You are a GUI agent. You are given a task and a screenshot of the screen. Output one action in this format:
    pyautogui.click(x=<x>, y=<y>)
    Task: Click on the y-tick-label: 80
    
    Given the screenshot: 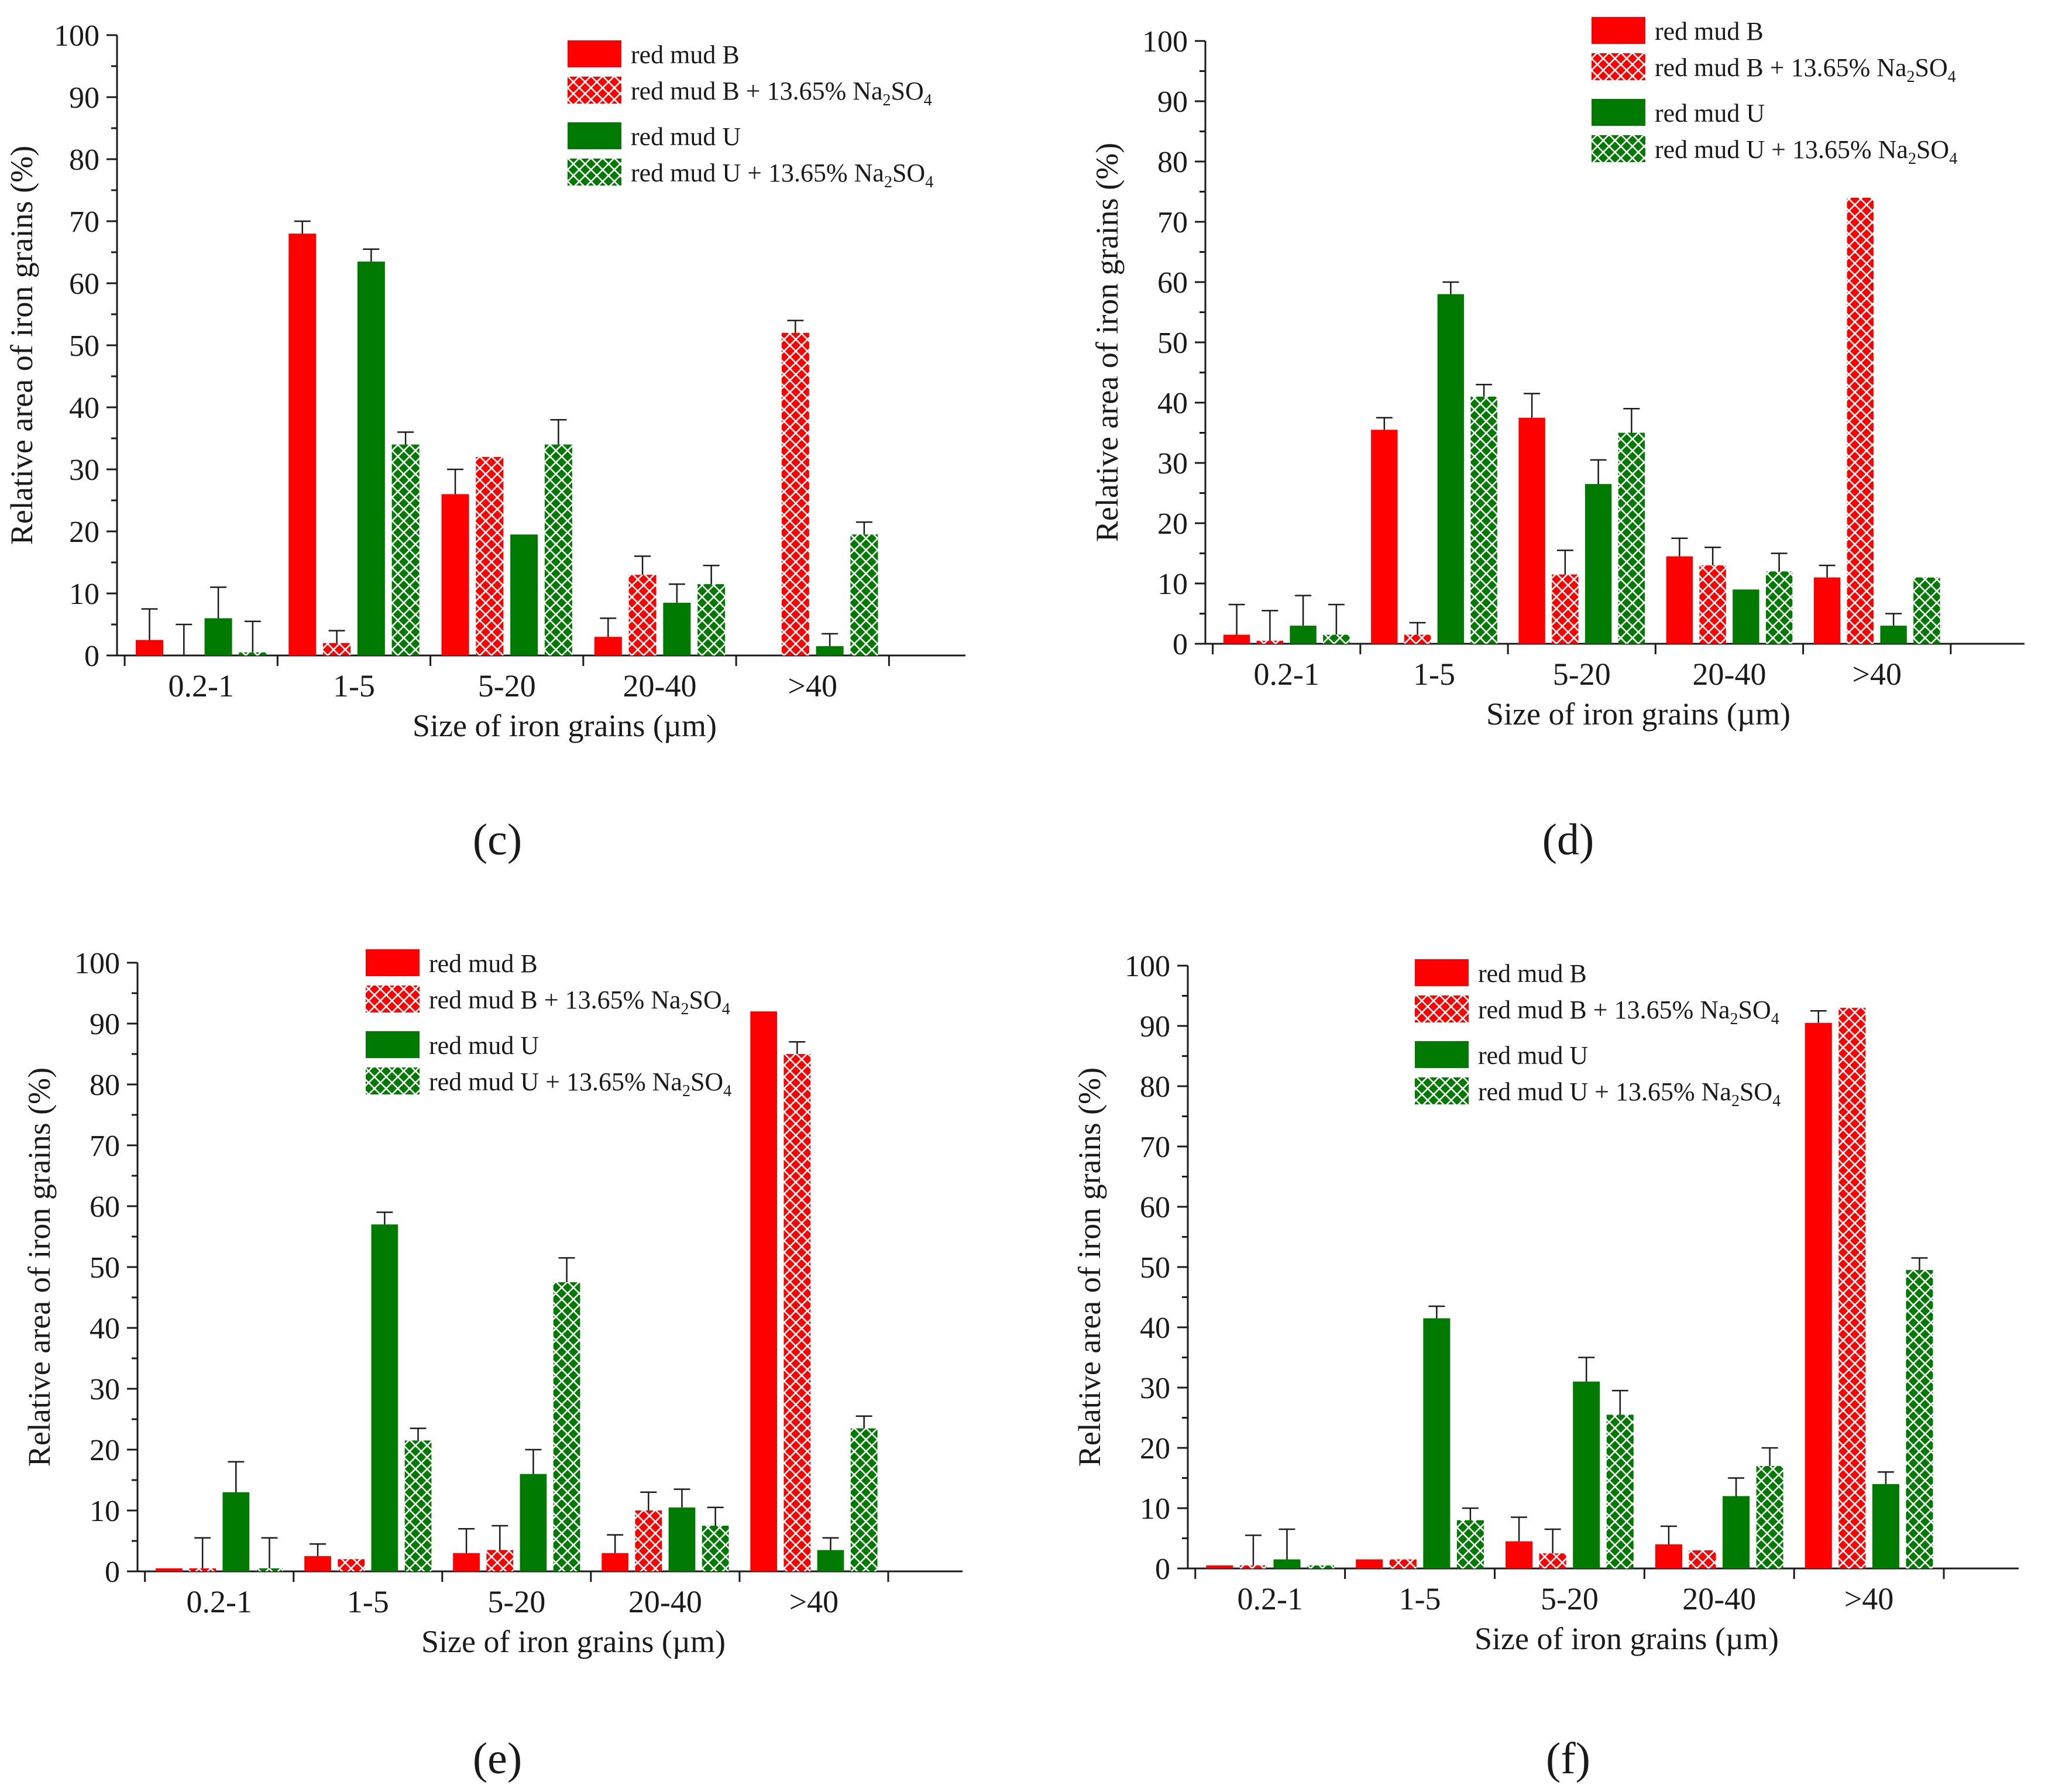 What is the action you would take?
    pyautogui.click(x=84, y=160)
    